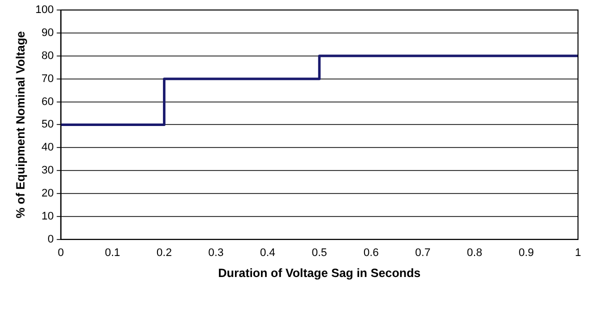 The width and height of the screenshot is (600, 325). Describe the element at coordinates (216, 253) in the screenshot. I see `x-tick-label: 0.3` at that location.